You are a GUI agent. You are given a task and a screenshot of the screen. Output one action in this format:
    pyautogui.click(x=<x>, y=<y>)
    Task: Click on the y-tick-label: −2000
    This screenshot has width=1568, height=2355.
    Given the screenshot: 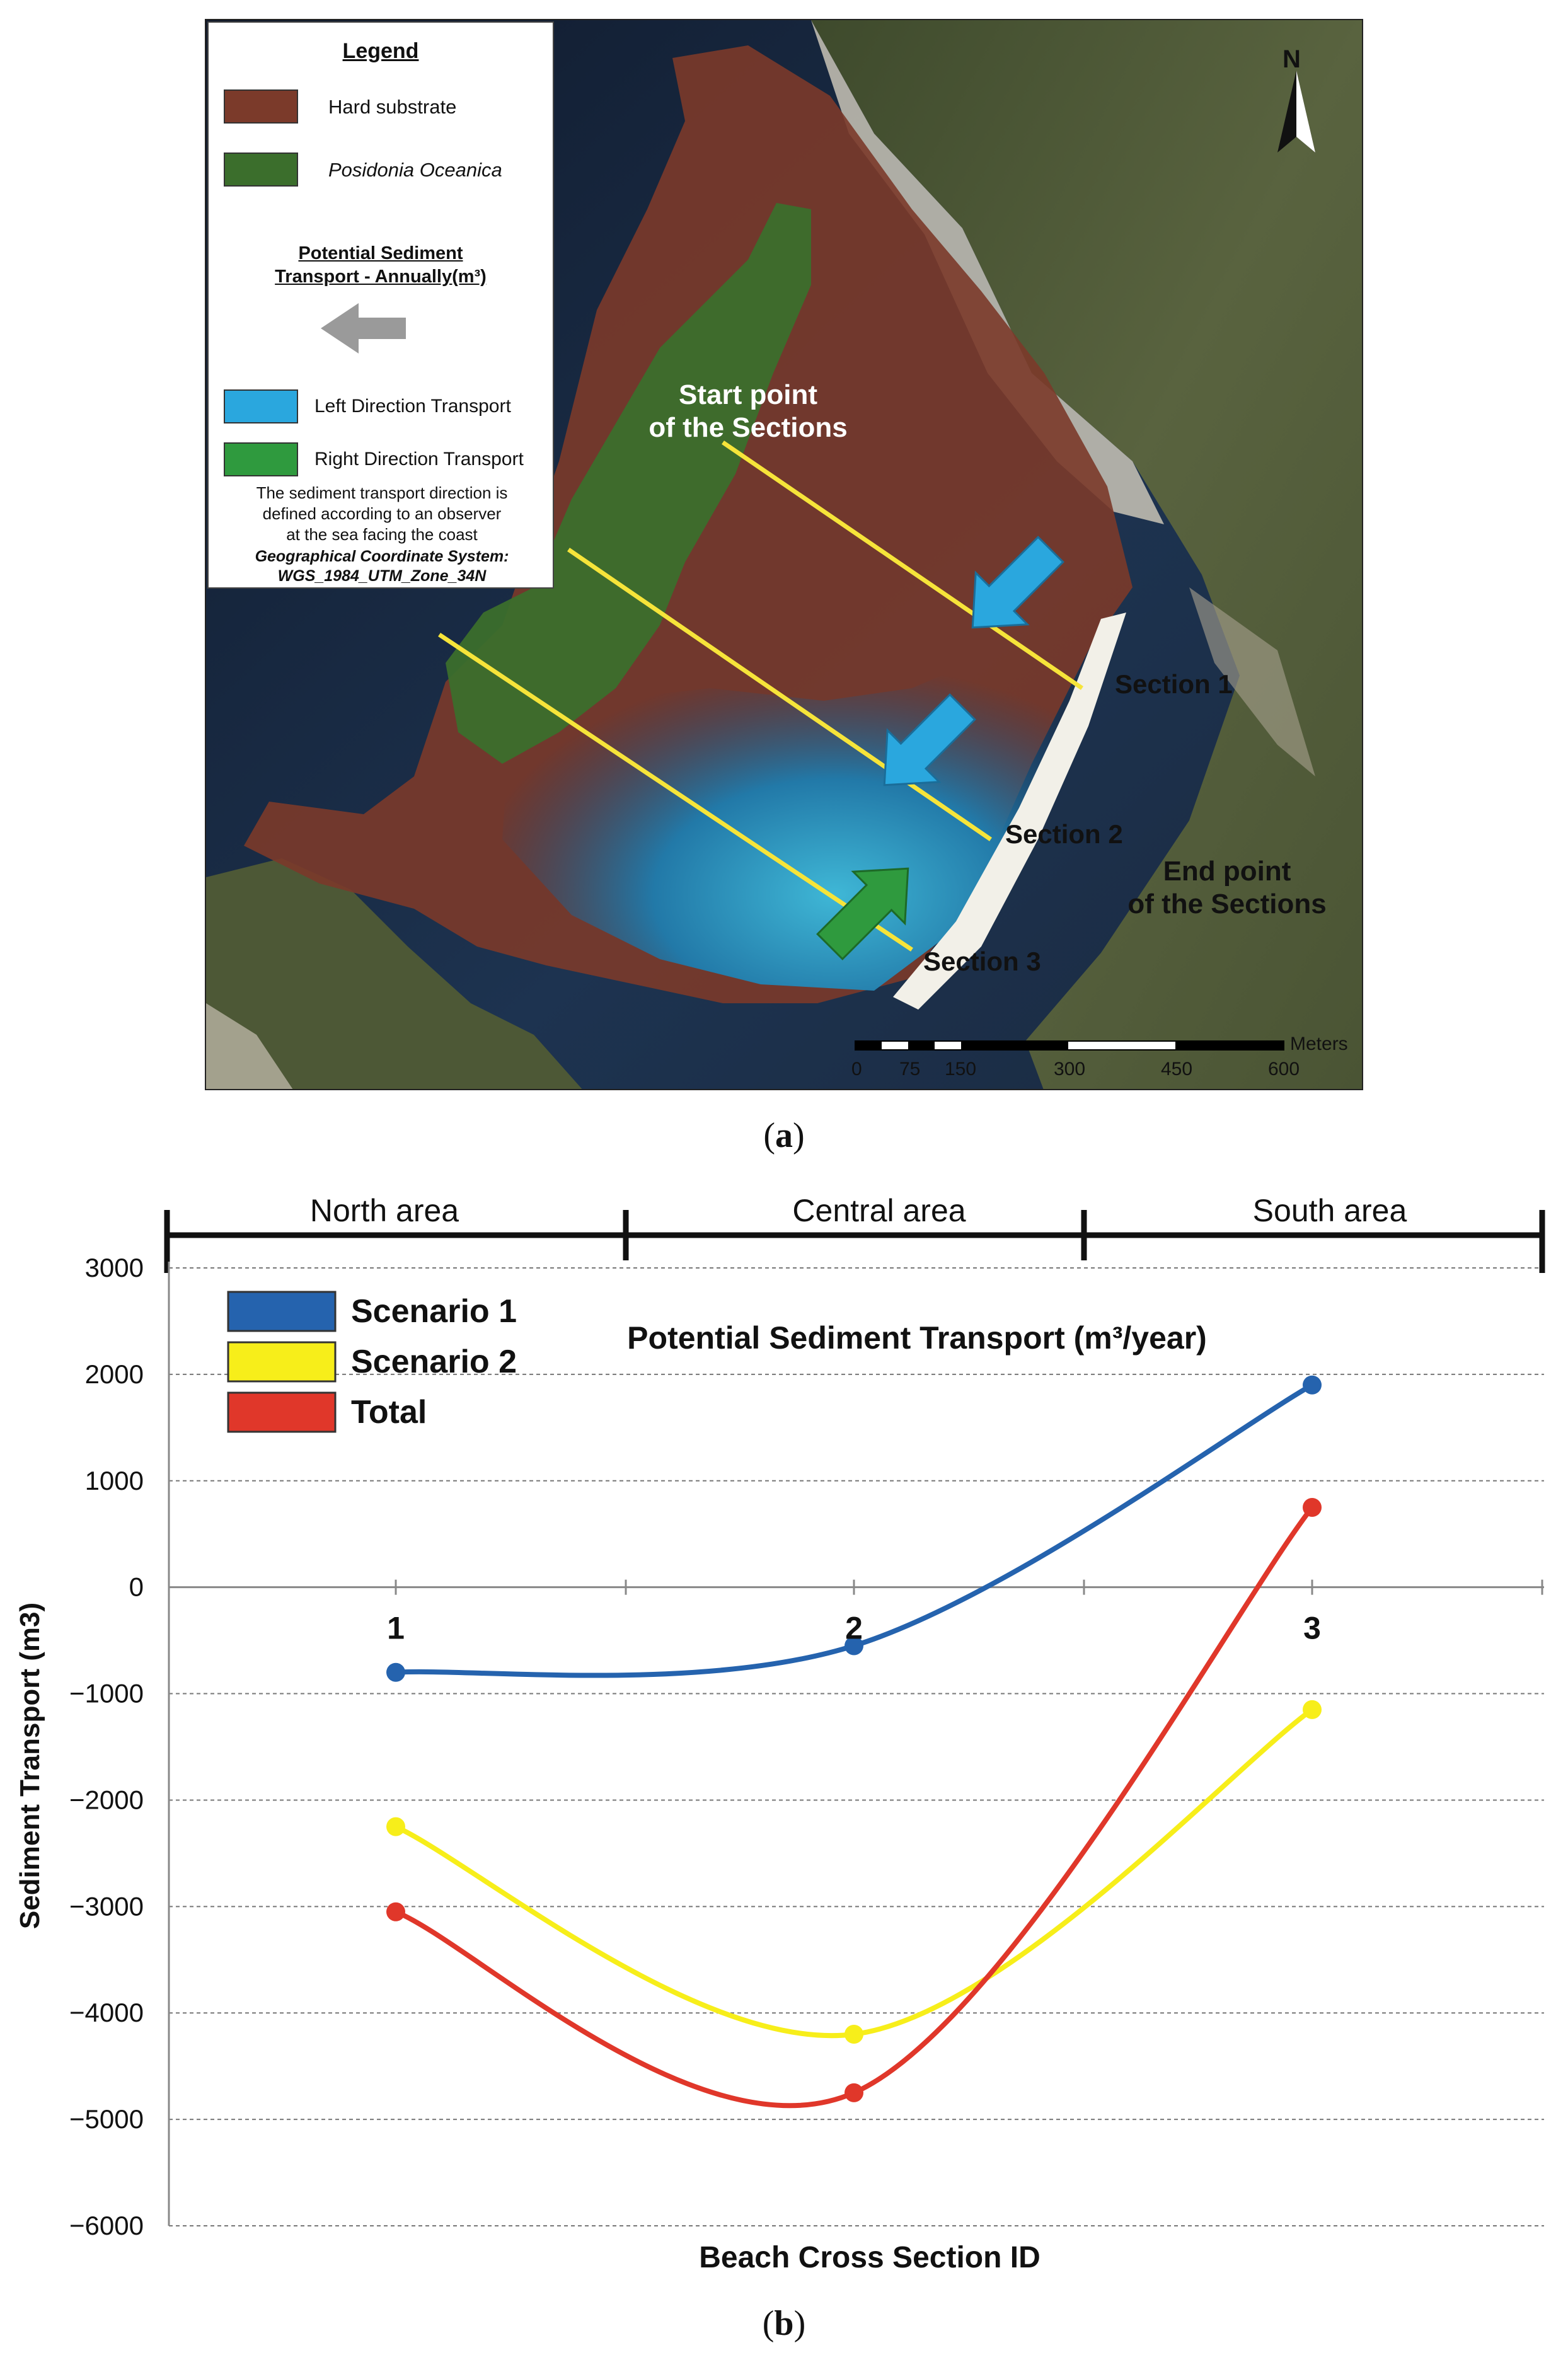 What is the action you would take?
    pyautogui.click(x=106, y=1799)
    